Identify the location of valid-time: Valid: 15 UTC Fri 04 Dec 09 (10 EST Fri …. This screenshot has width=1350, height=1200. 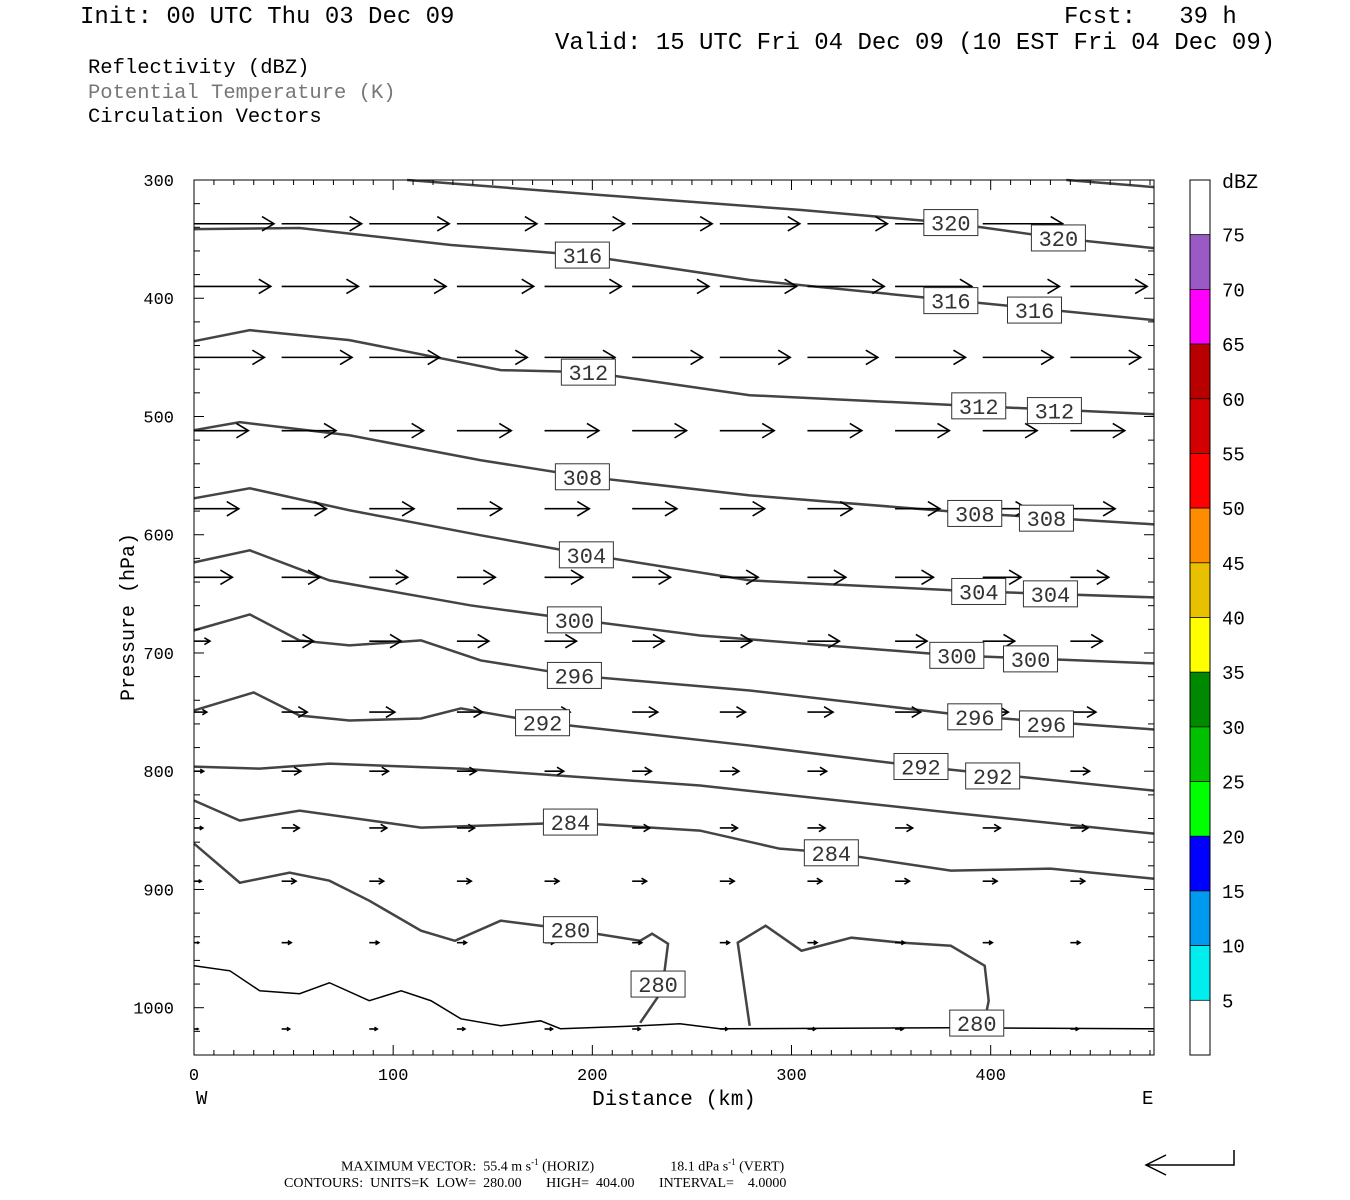
(915, 43).